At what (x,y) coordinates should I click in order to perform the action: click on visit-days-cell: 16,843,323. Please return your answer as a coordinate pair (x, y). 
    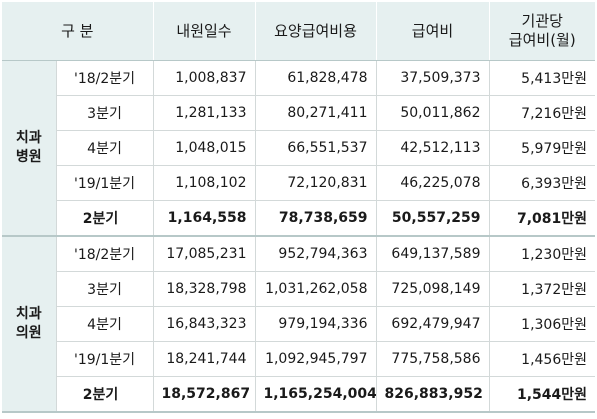
    Looking at the image, I should click on (203, 324).